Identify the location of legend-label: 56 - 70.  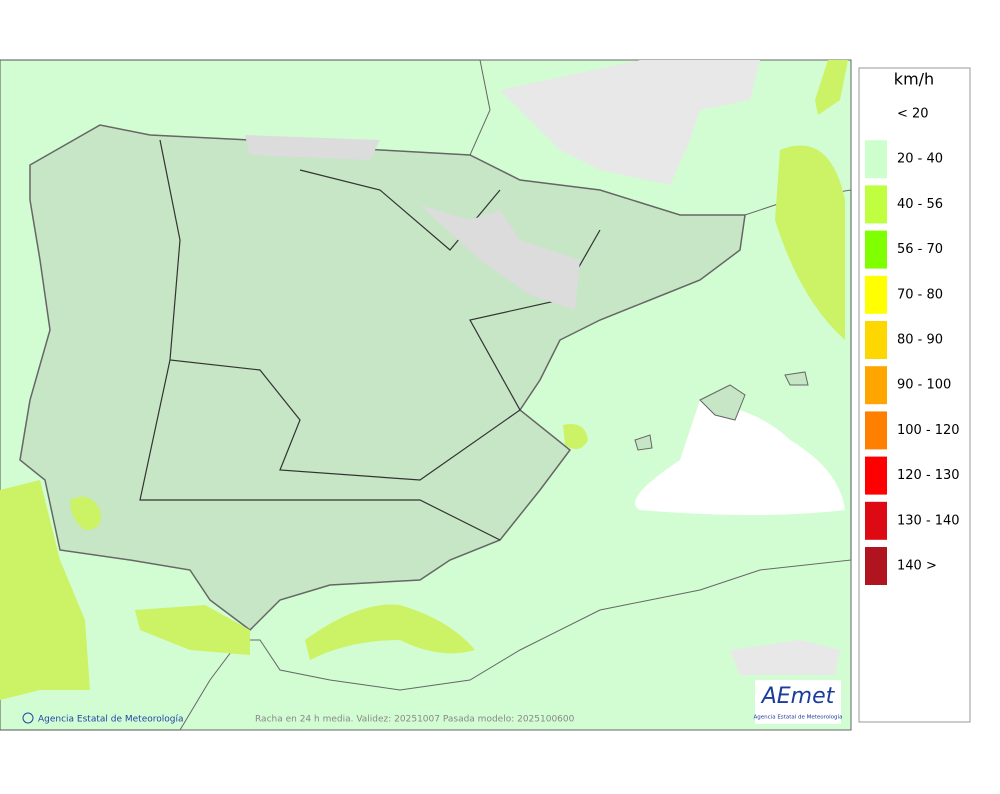
(920, 249).